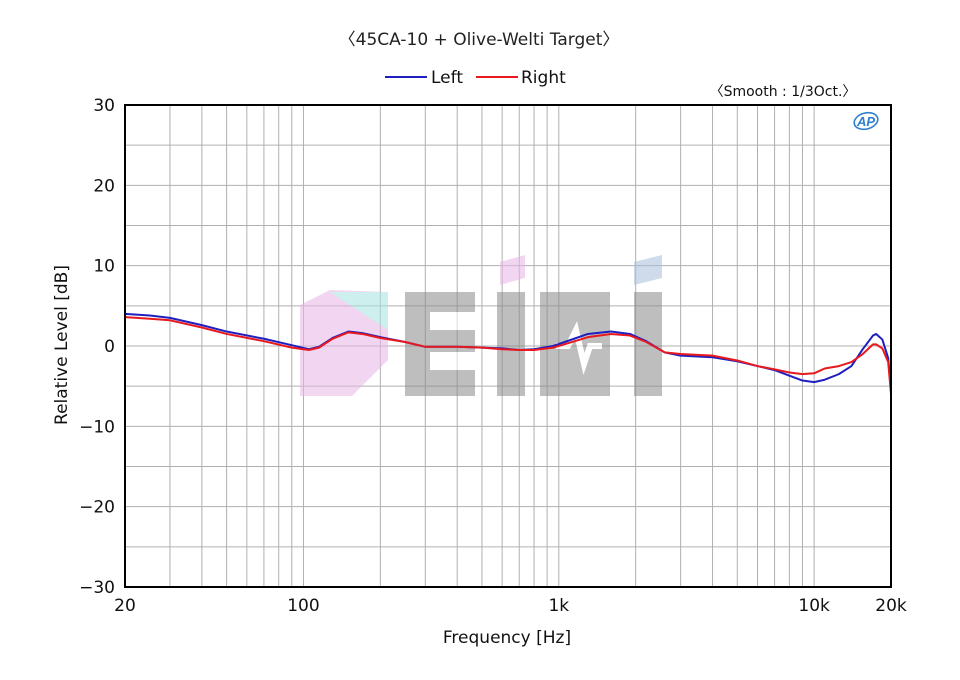  What do you see at coordinates (97, 347) in the screenshot?
I see `y-axis-ticks: 30 20 10 0 −10 −20 −30` at bounding box center [97, 347].